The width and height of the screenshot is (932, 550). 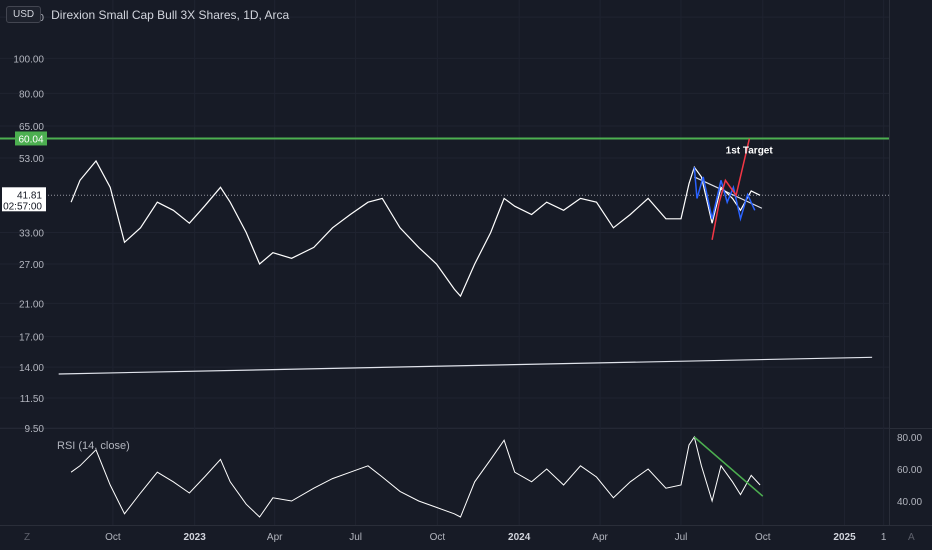 I want to click on time-axis-label: 2023, so click(x=195, y=537).